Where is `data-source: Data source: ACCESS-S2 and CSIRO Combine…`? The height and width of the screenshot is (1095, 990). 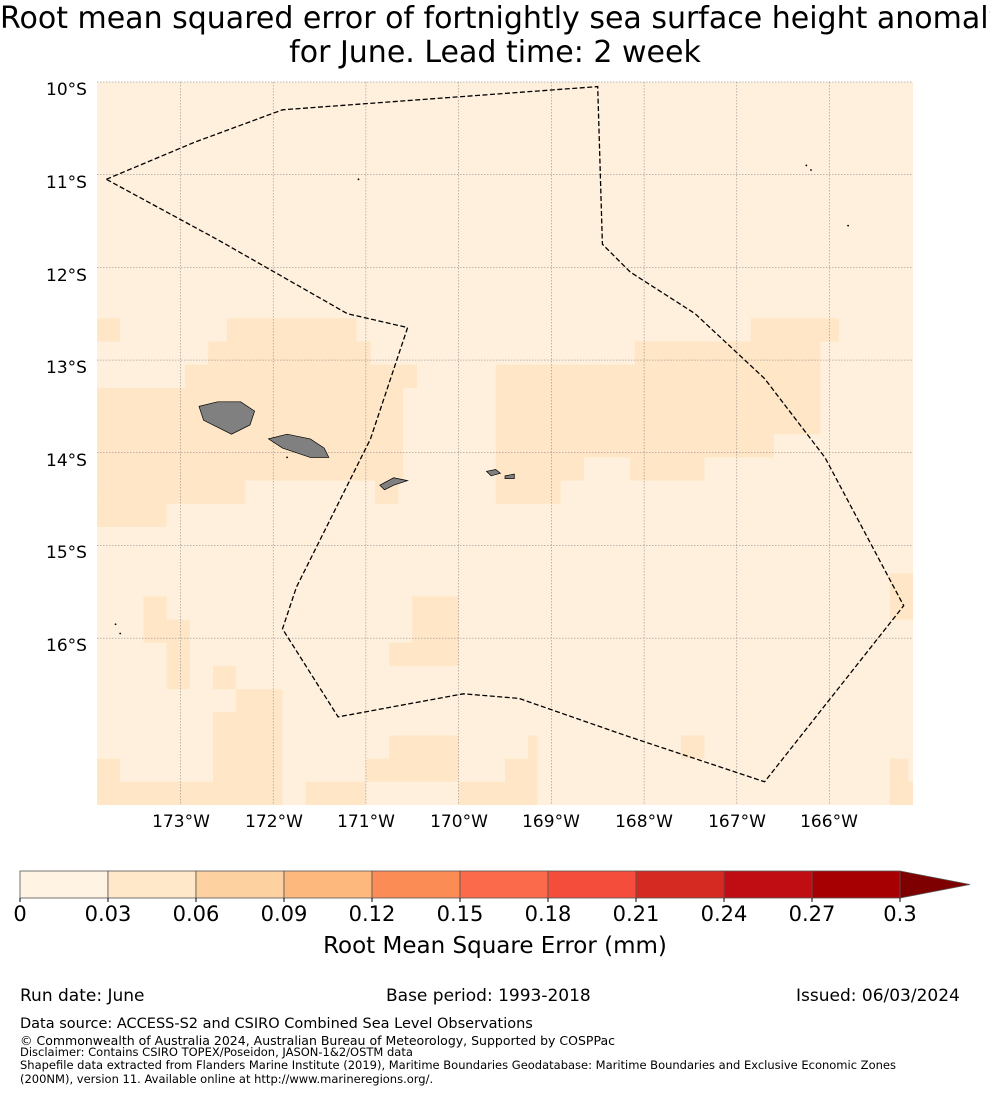 data-source: Data source: ACCESS-S2 and CSIRO Combine… is located at coordinates (276, 1024).